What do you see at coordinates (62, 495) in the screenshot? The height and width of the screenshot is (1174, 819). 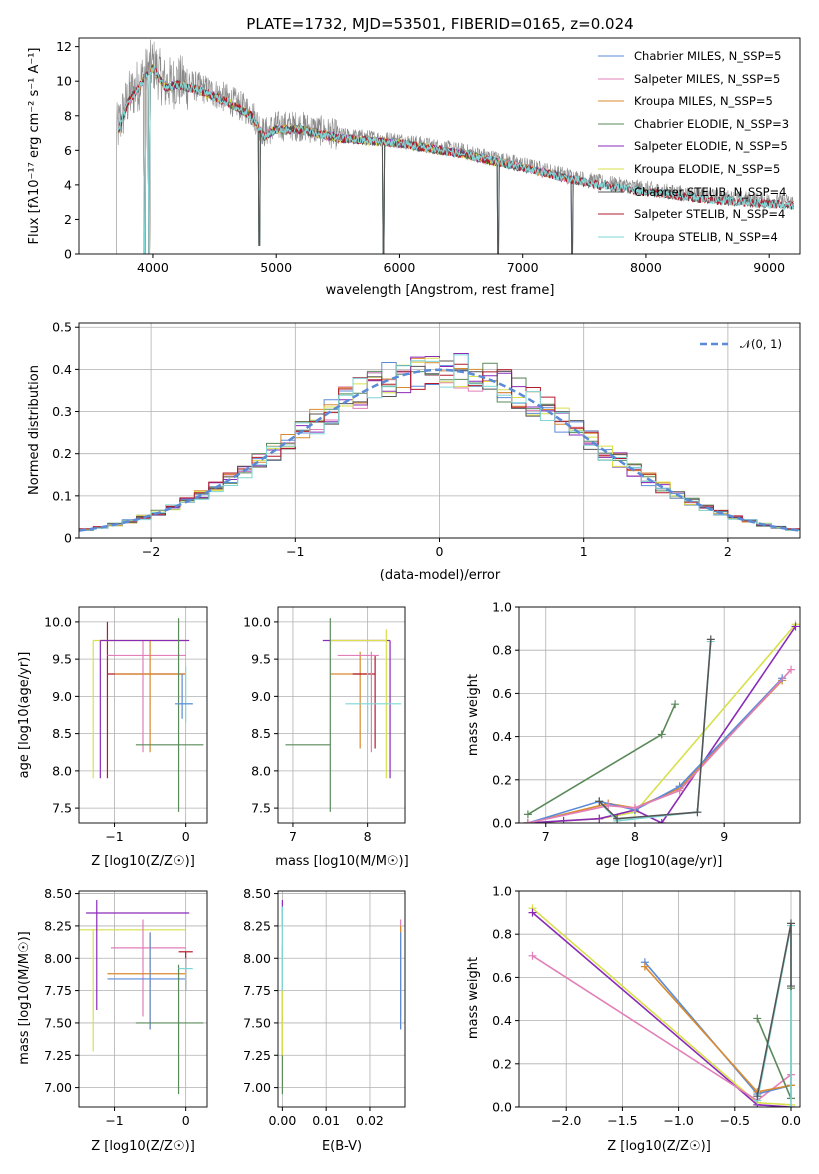 I see `y-tick-label: 0.1` at bounding box center [62, 495].